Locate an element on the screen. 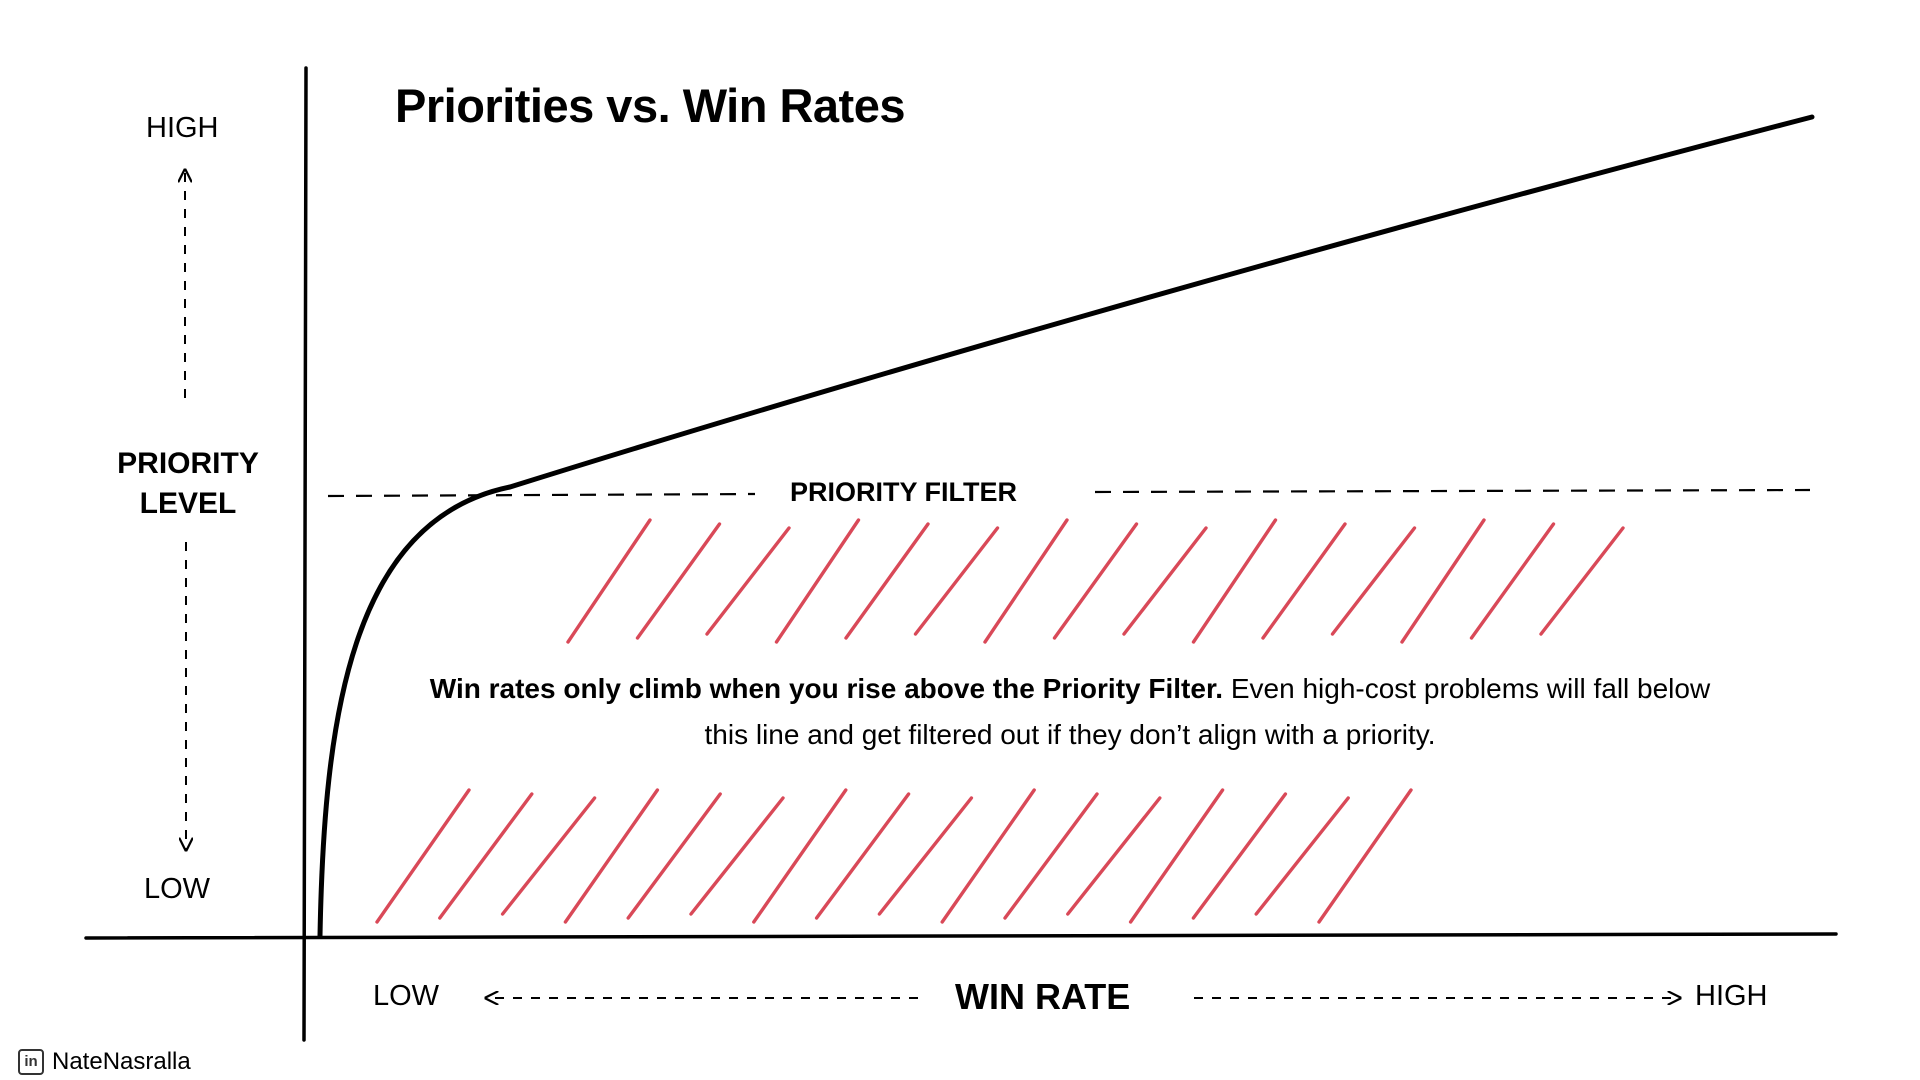 Image resolution: width=1920 pixels, height=1080 pixels. y-axis-title: PRIORITY LEVEL is located at coordinates (188, 484).